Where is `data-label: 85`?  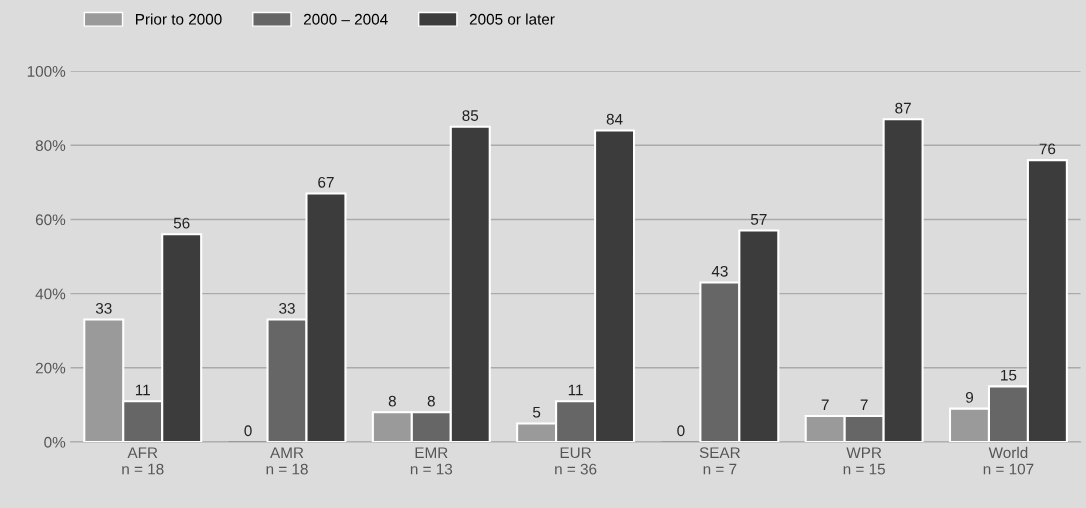 data-label: 85 is located at coordinates (470, 115).